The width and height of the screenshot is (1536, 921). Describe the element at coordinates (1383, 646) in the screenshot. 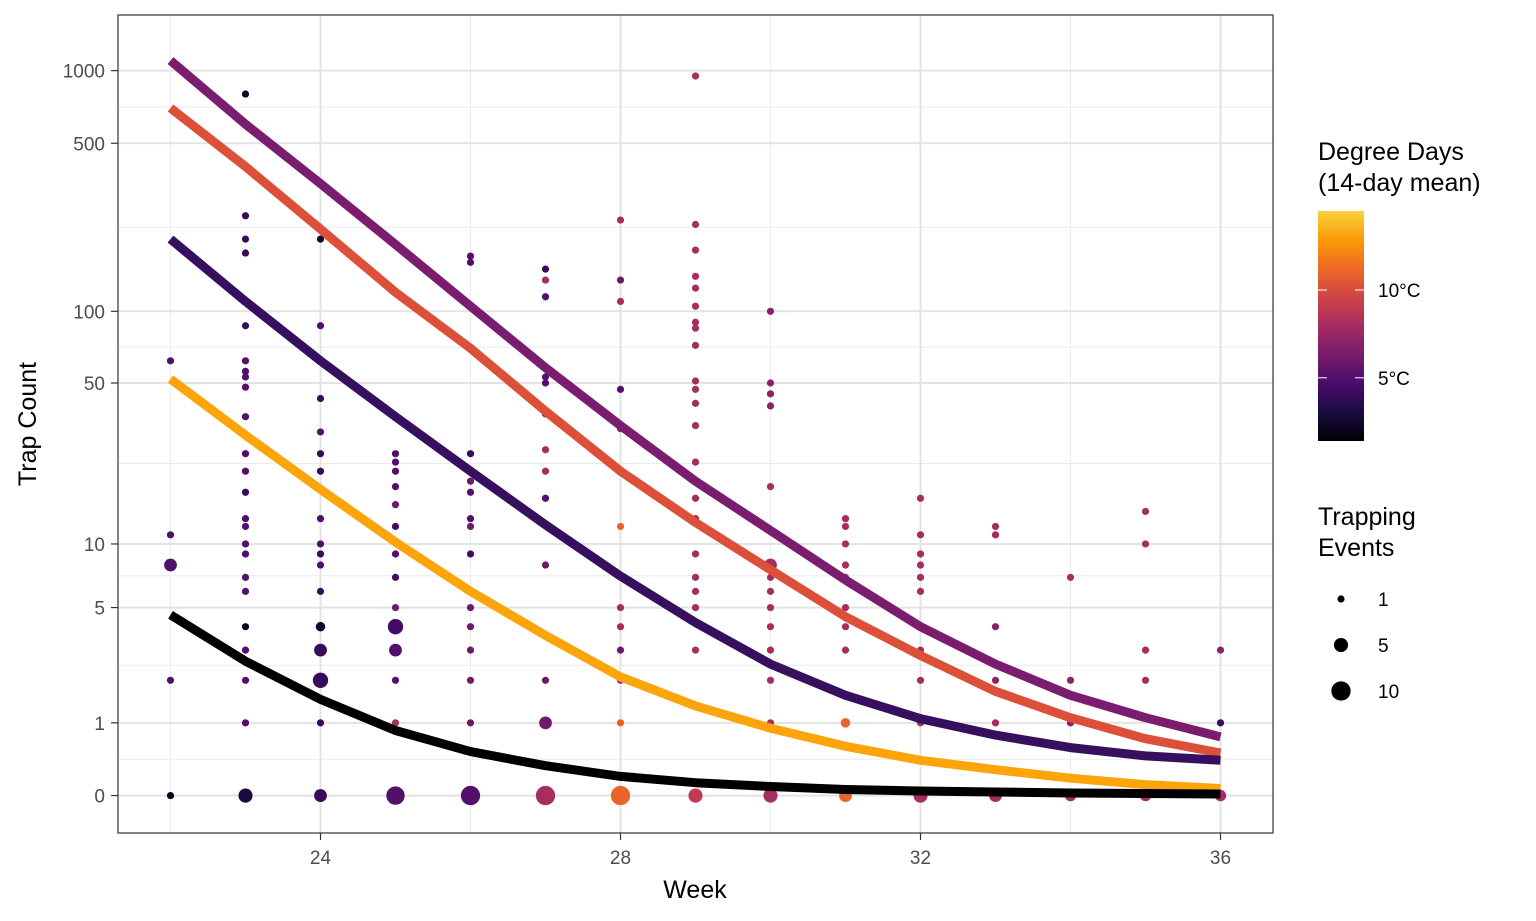

I see `size-key-label: 5` at that location.